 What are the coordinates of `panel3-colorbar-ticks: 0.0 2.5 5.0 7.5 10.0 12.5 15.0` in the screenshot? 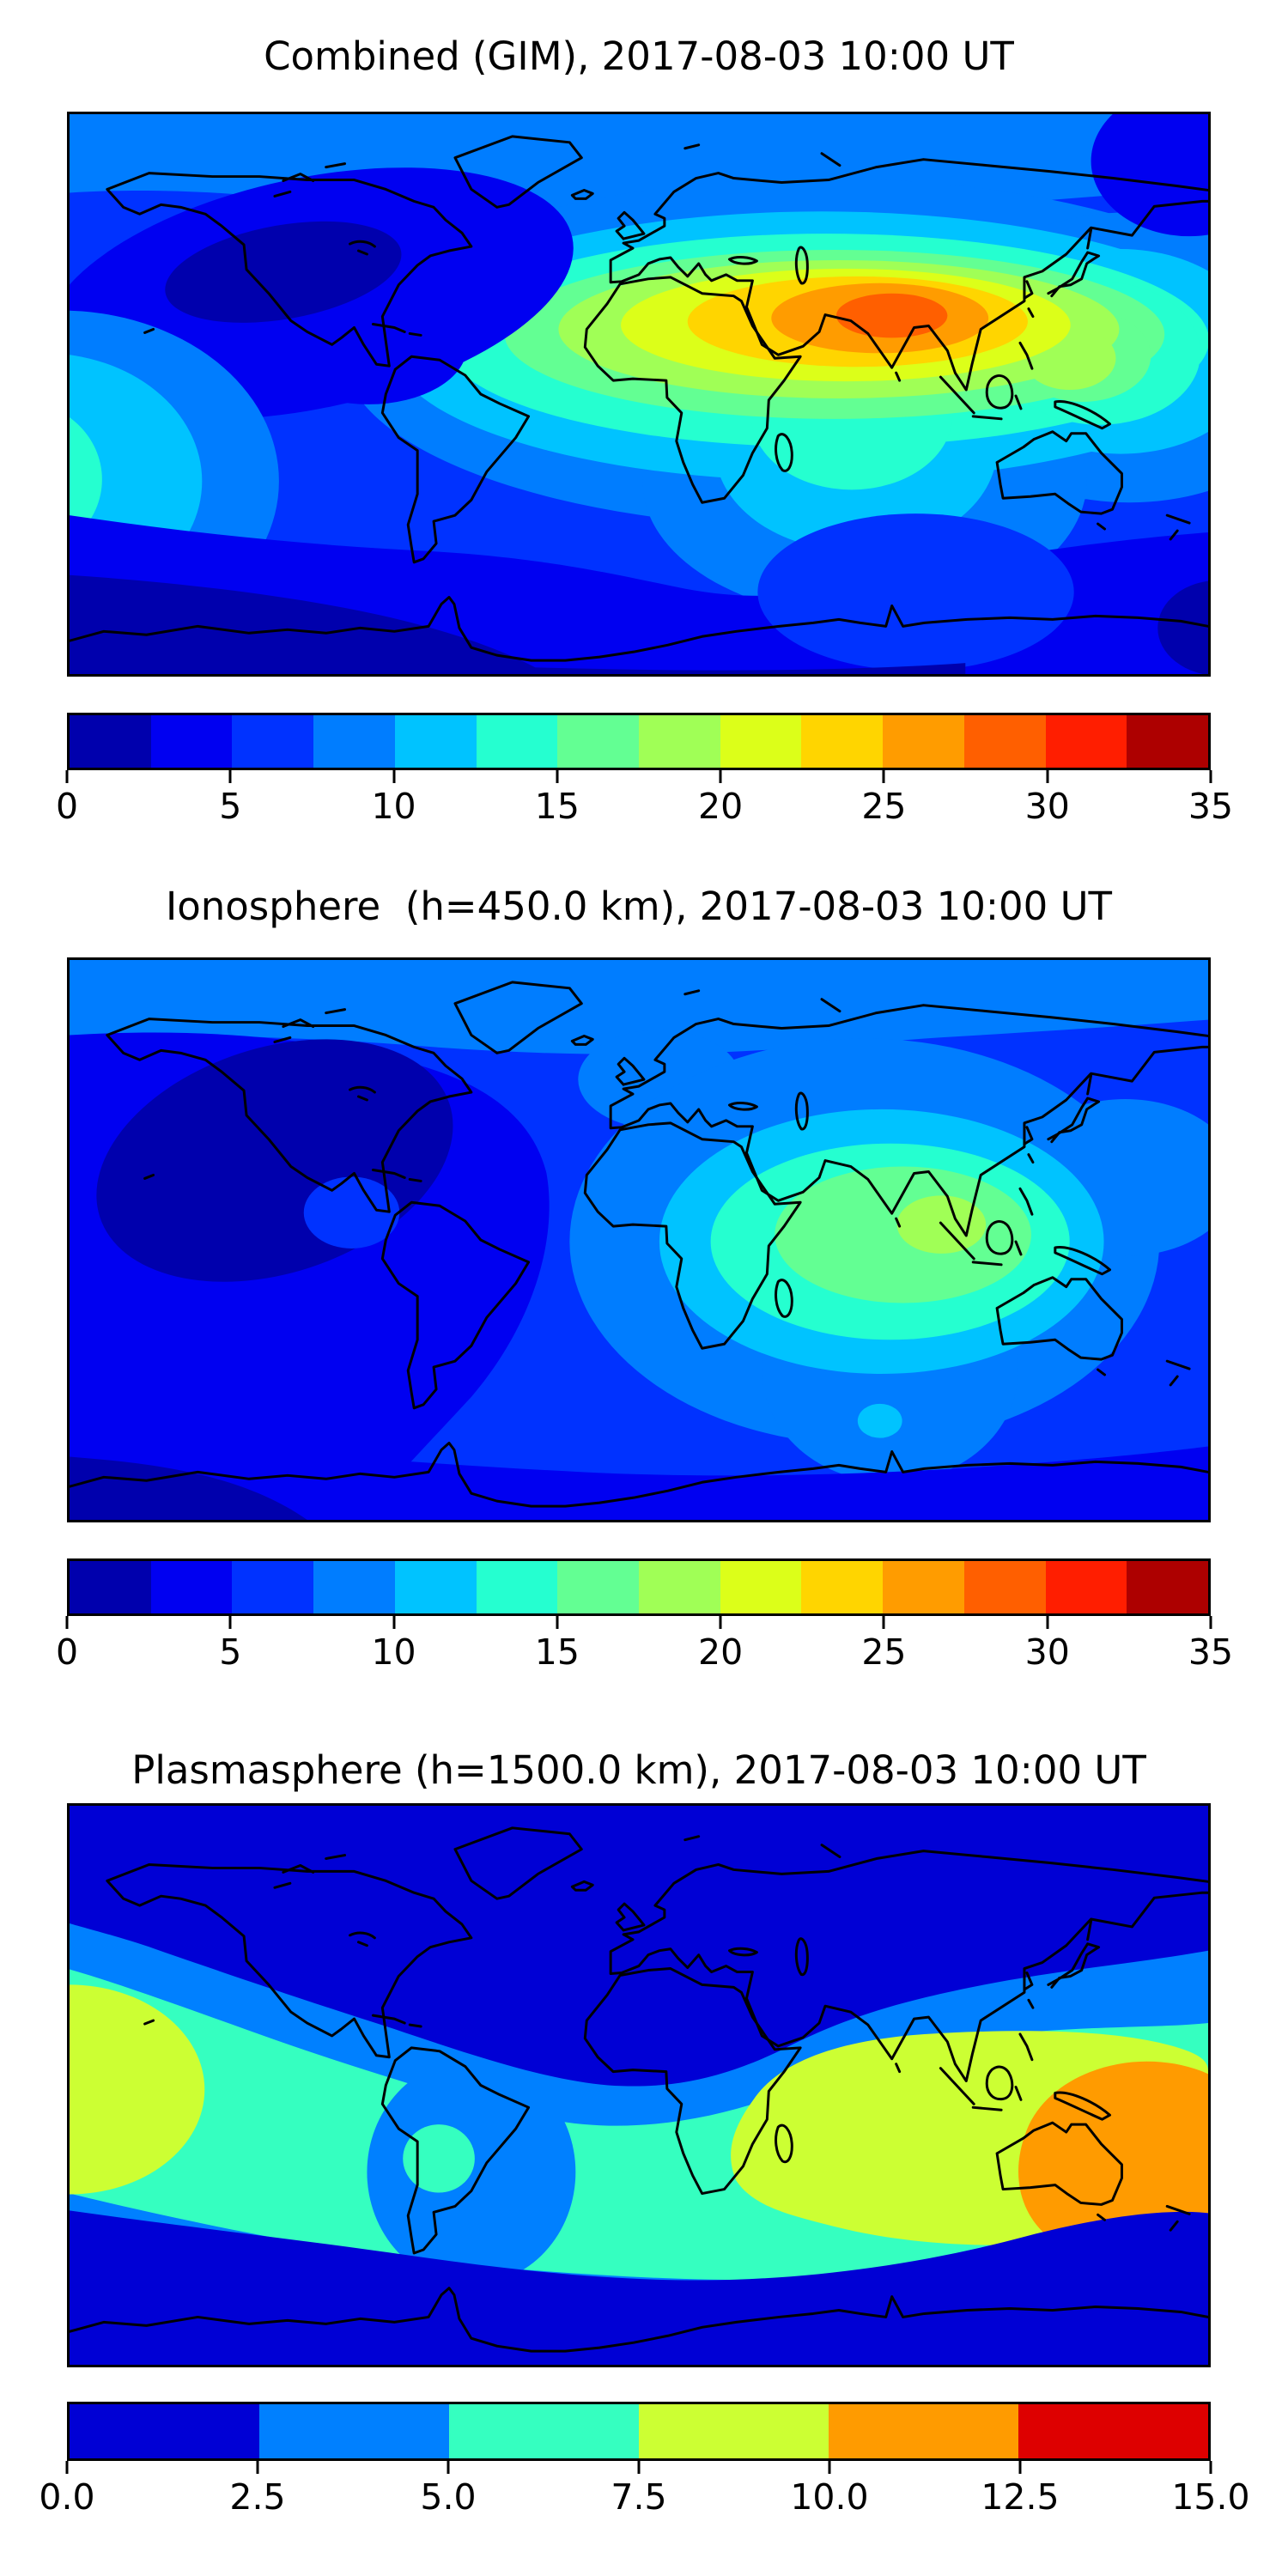 It's located at (644, 2491).